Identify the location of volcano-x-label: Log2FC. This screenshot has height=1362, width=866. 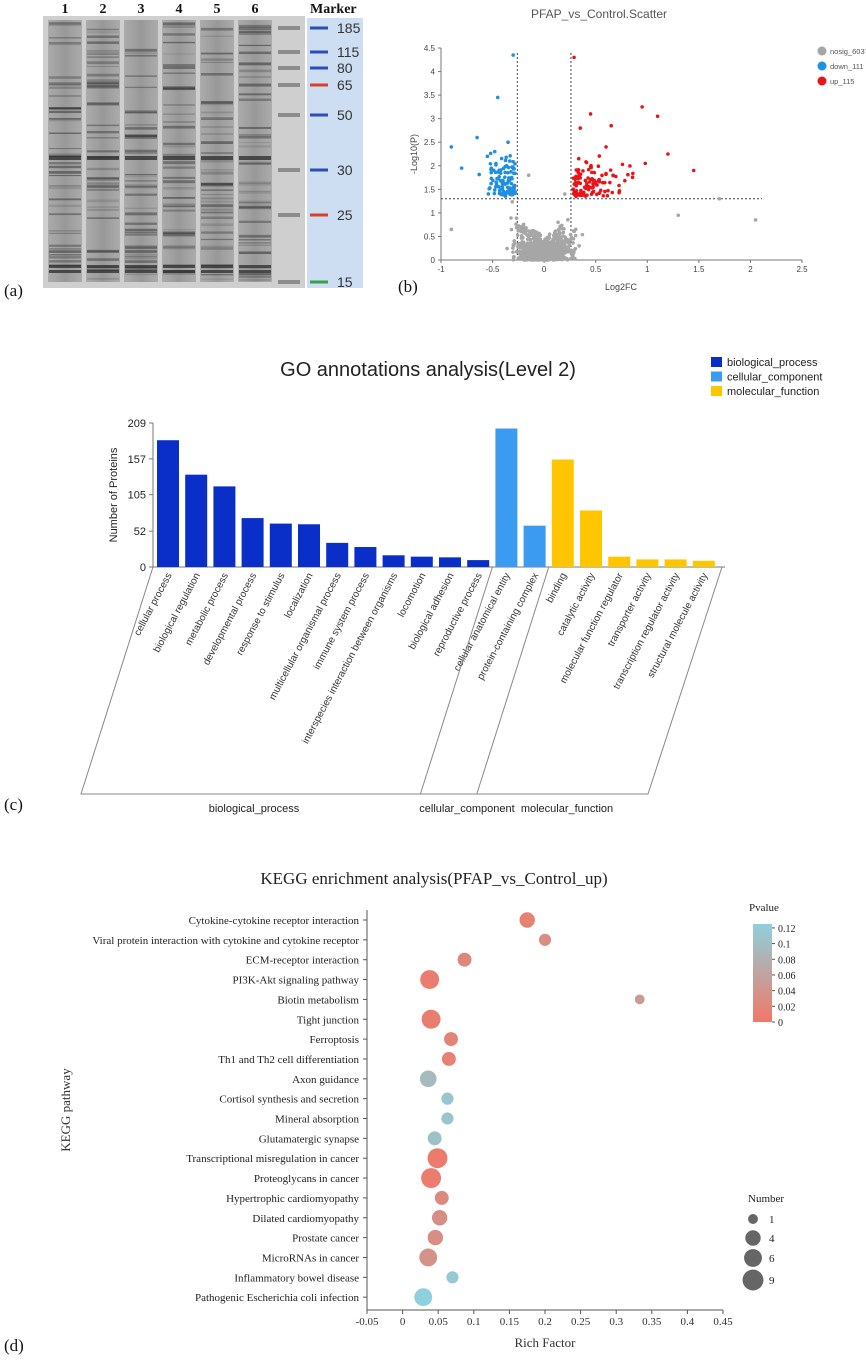
(621, 287).